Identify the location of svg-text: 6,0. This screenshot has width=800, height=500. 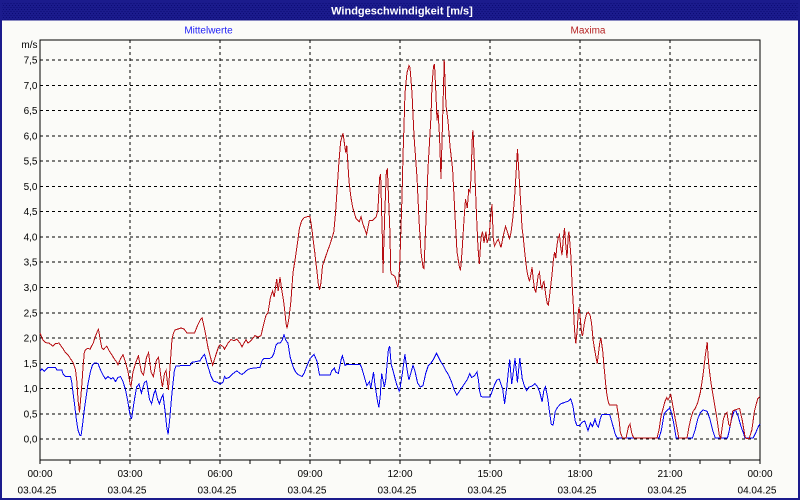
(31, 136).